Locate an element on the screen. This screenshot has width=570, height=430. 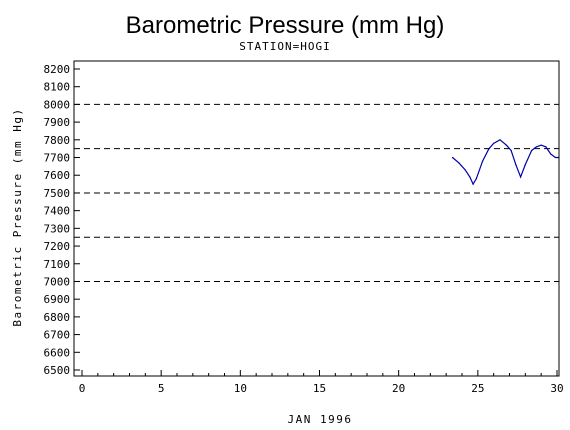
x-tick-label: 10 is located at coordinates (240, 388).